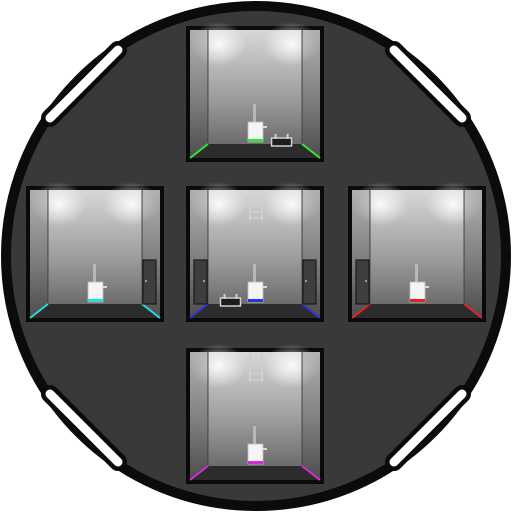 The image size is (512, 512). I want to click on room-west, so click(95, 252).